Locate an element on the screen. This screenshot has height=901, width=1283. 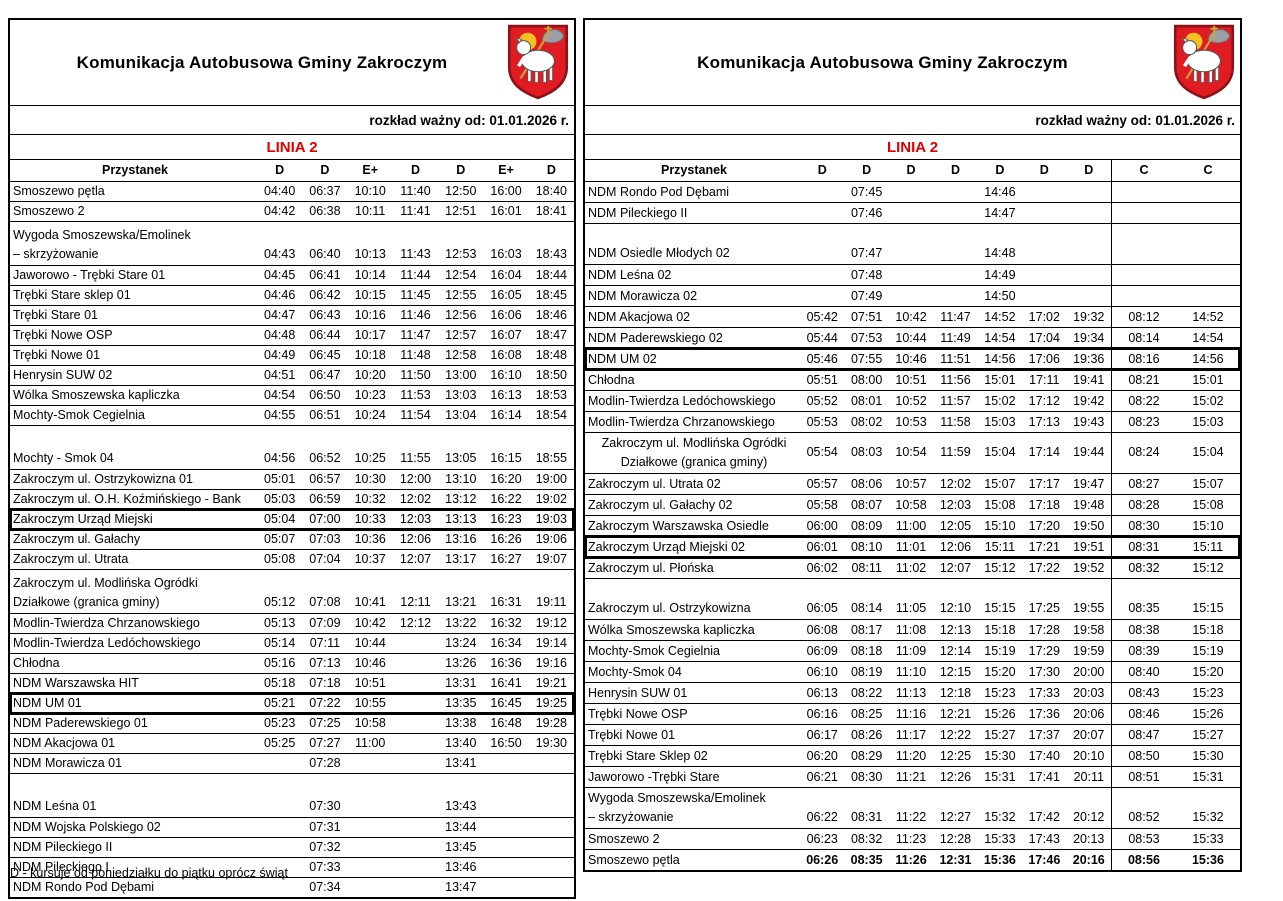
time-cell: 14:50 is located at coordinates (1000, 295).